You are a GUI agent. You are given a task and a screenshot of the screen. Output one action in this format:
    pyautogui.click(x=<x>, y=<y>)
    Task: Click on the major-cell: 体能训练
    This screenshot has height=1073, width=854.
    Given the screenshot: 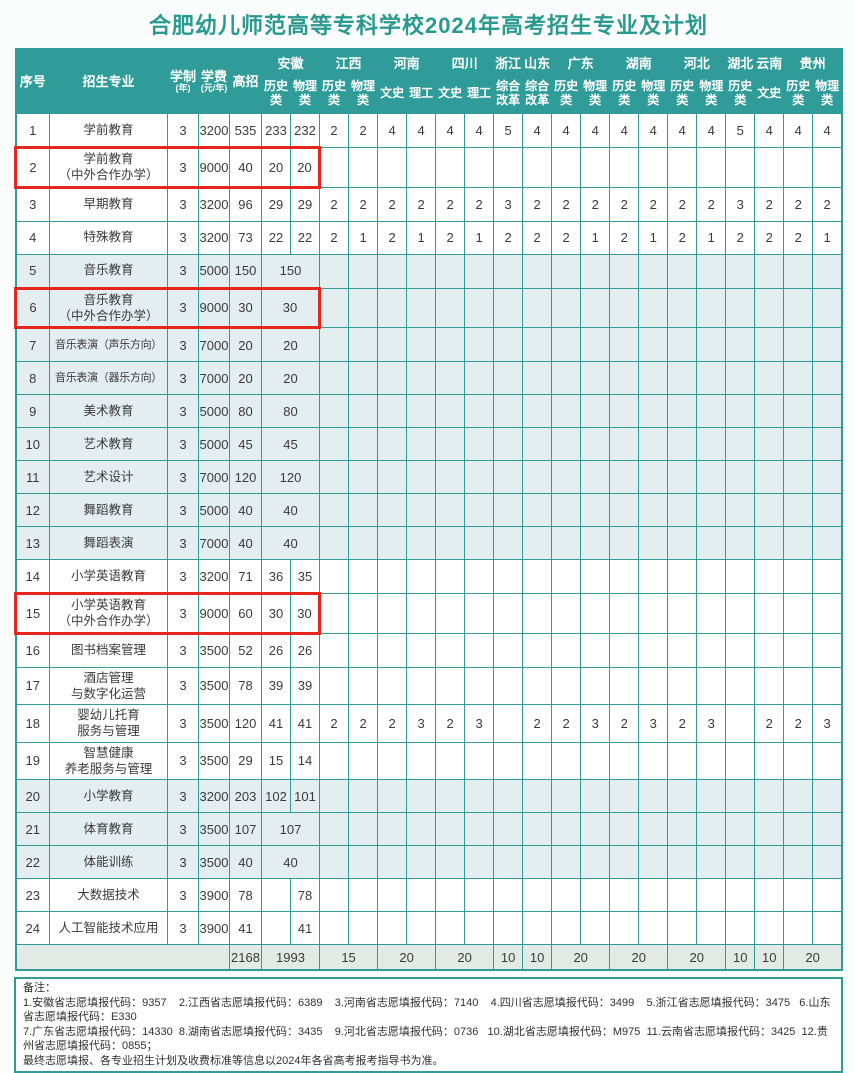 What is the action you would take?
    pyautogui.click(x=108, y=862)
    